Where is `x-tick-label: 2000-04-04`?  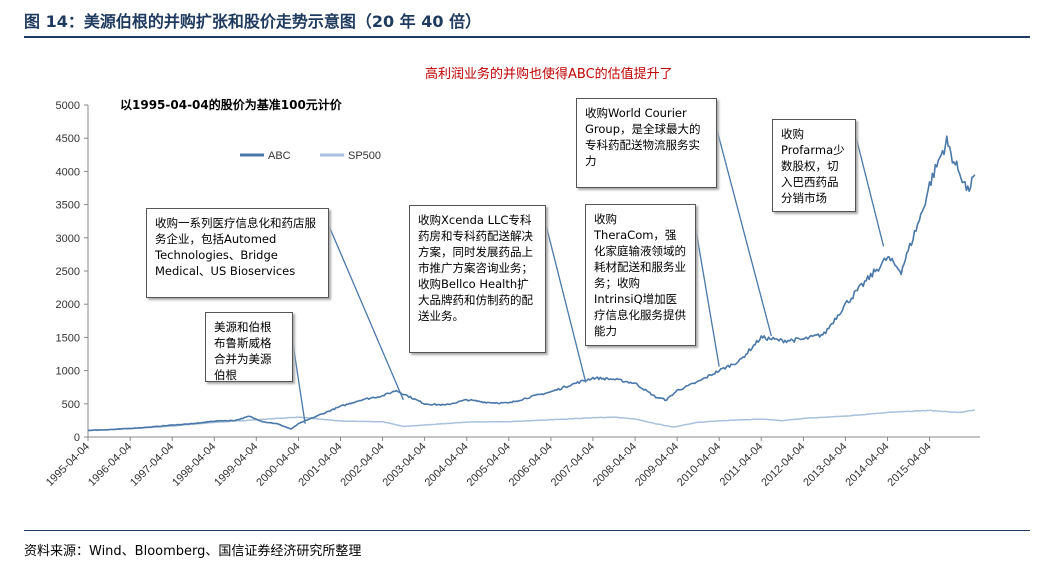 x-tick-label: 2000-04-04 is located at coordinates (278, 465).